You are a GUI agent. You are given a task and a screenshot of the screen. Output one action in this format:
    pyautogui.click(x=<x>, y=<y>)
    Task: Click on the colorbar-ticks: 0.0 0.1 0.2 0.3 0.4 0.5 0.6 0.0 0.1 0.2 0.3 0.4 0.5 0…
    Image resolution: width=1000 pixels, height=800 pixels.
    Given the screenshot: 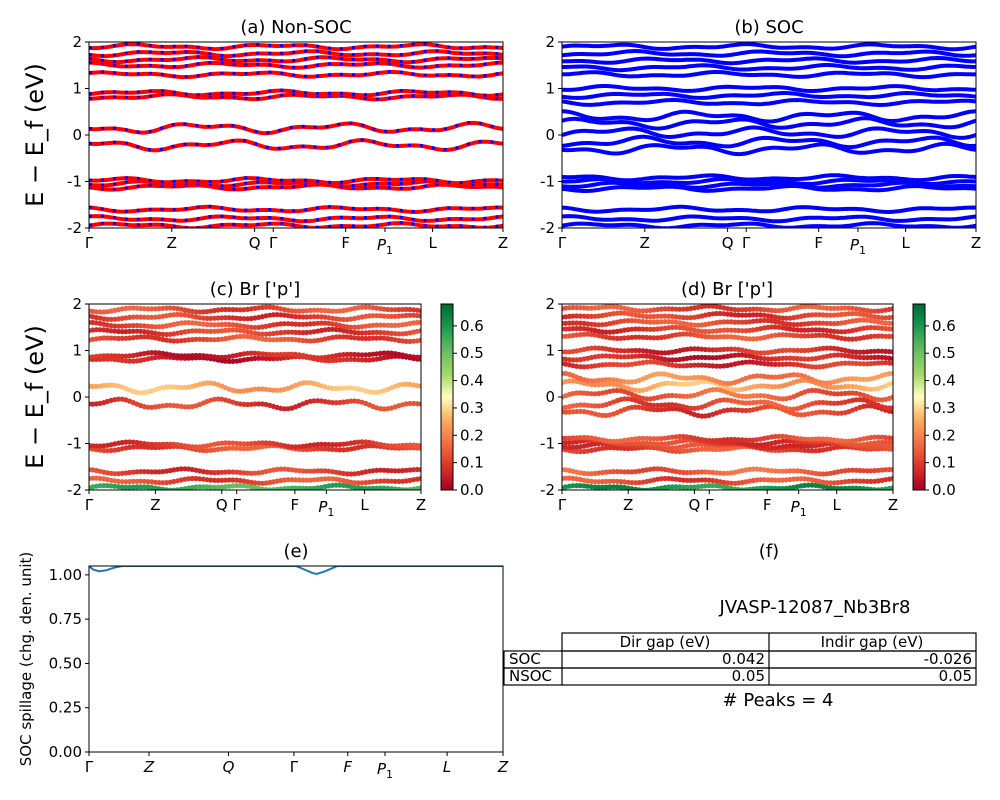 What is the action you would take?
    pyautogui.click(x=704, y=408)
    